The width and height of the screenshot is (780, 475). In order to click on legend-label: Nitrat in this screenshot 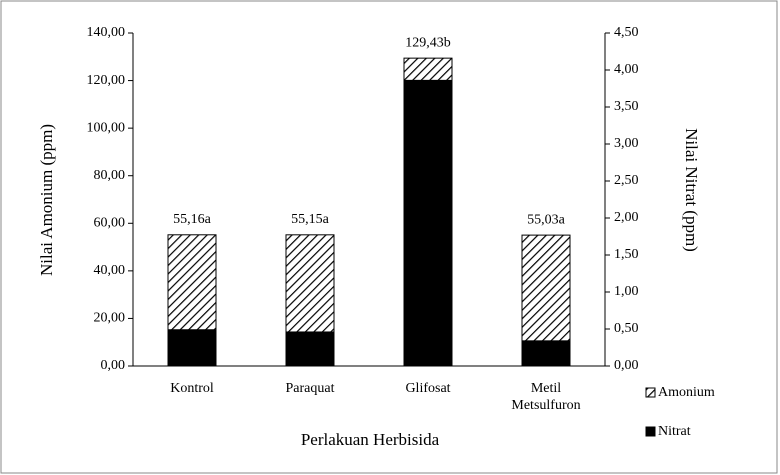, I will do `click(674, 431)`.